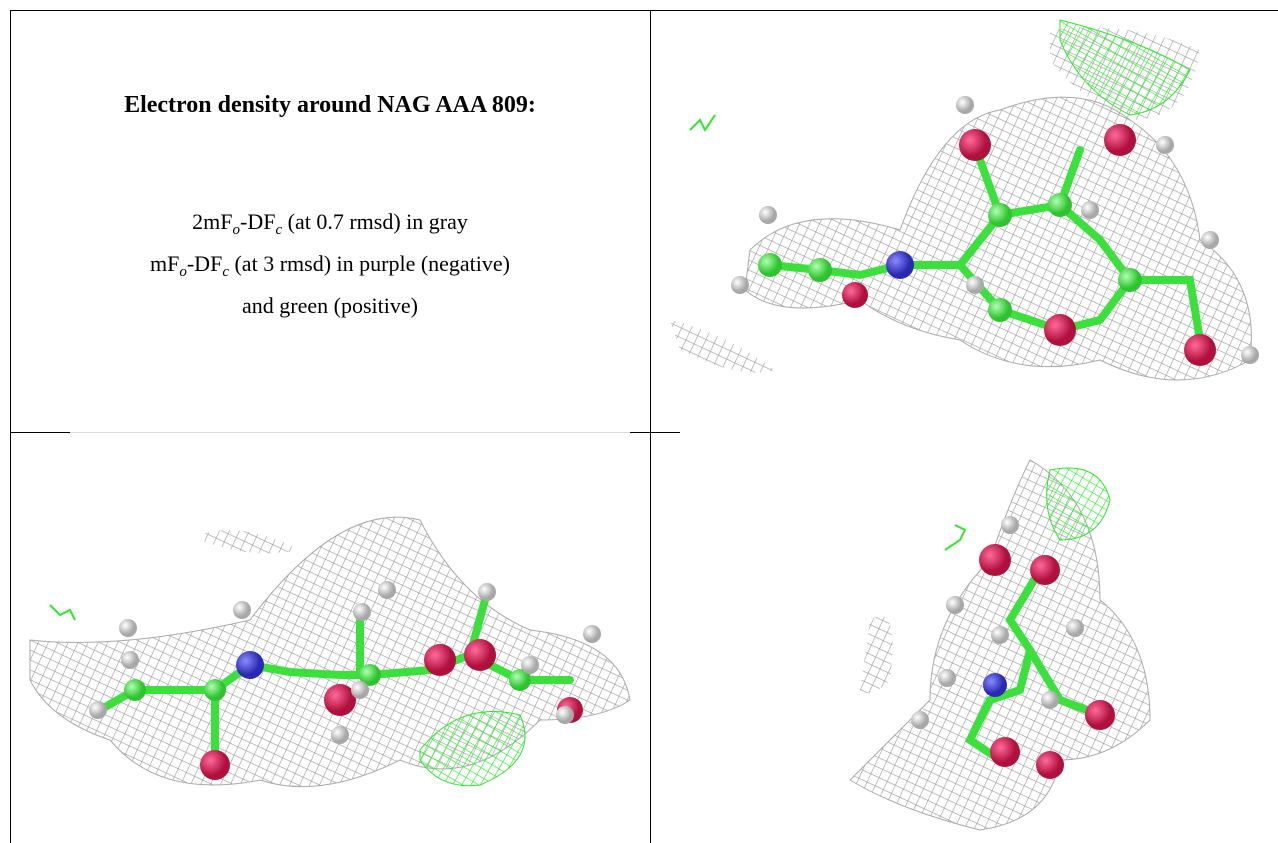 This screenshot has height=843, width=1278. I want to click on legend-line: 2mFo-DFc (at 0.7 rmsd) in gray, so click(330, 226).